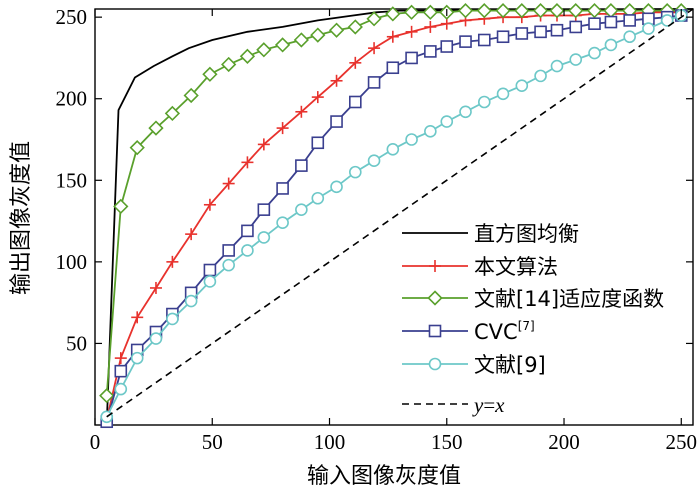  What do you see at coordinates (516, 267) in the screenshot?
I see `legend-label: 本文算法` at bounding box center [516, 267].